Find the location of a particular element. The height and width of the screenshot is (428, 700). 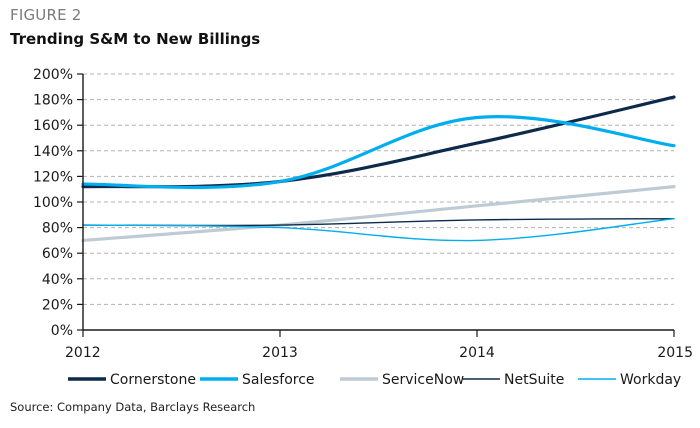

x-tick-label: 2015 is located at coordinates (675, 353).